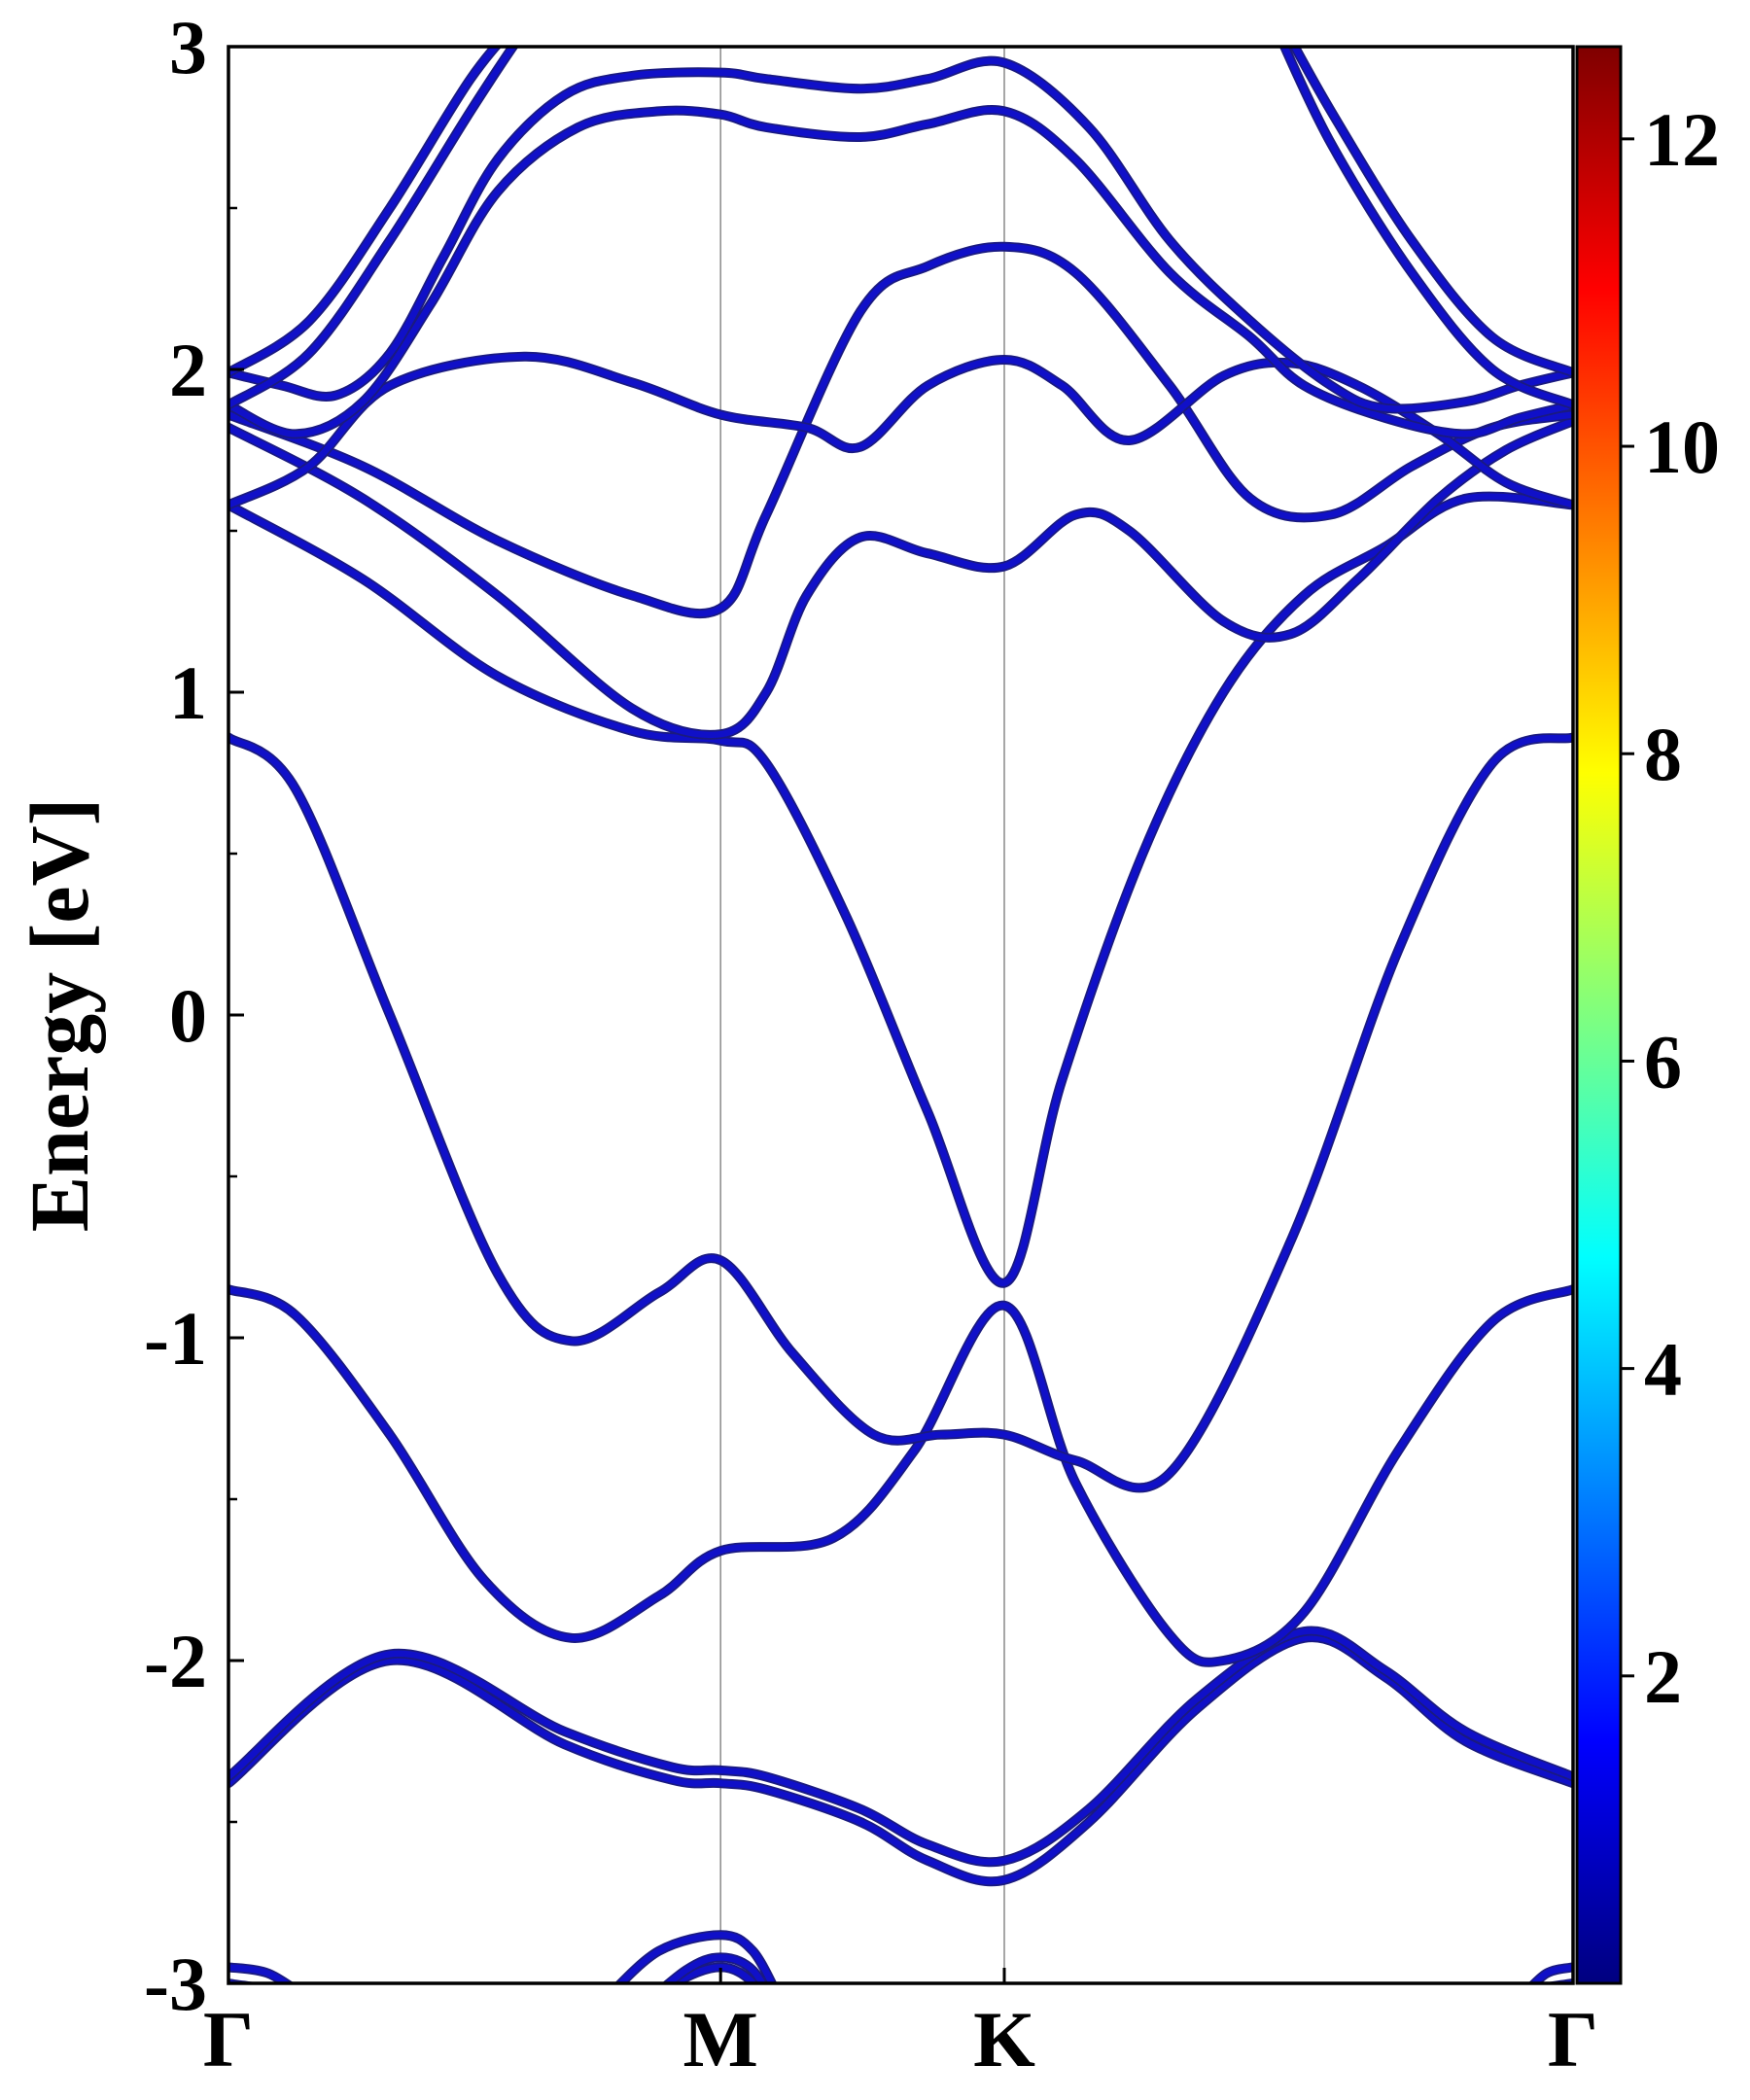  Describe the element at coordinates (1663, 1676) in the screenshot. I see `colorbar-tick-label: 2` at that location.